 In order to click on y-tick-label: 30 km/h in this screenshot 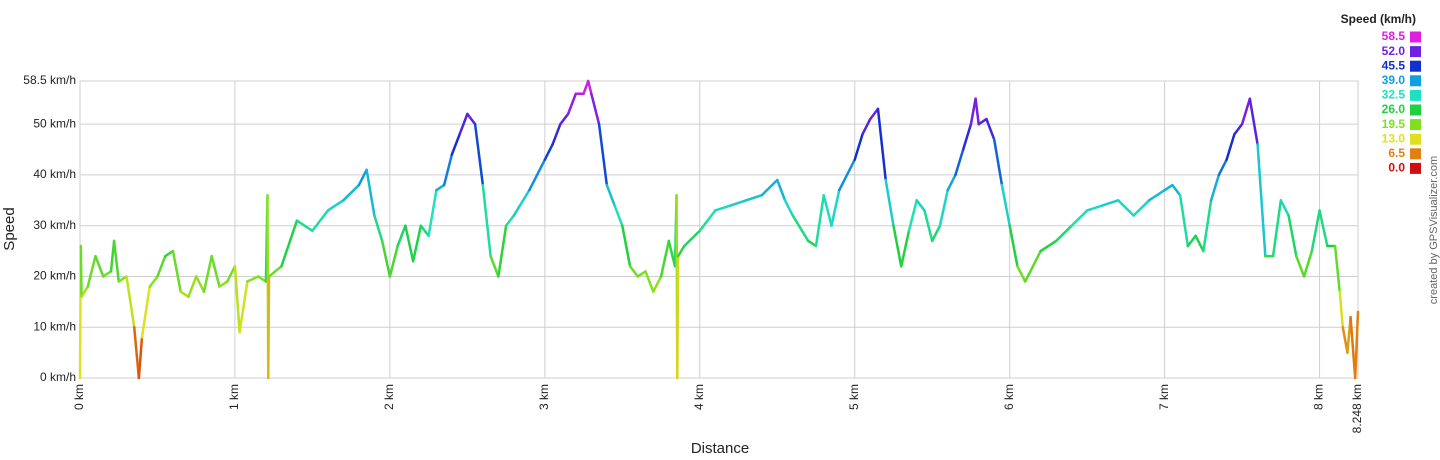, I will do `click(54, 225)`.